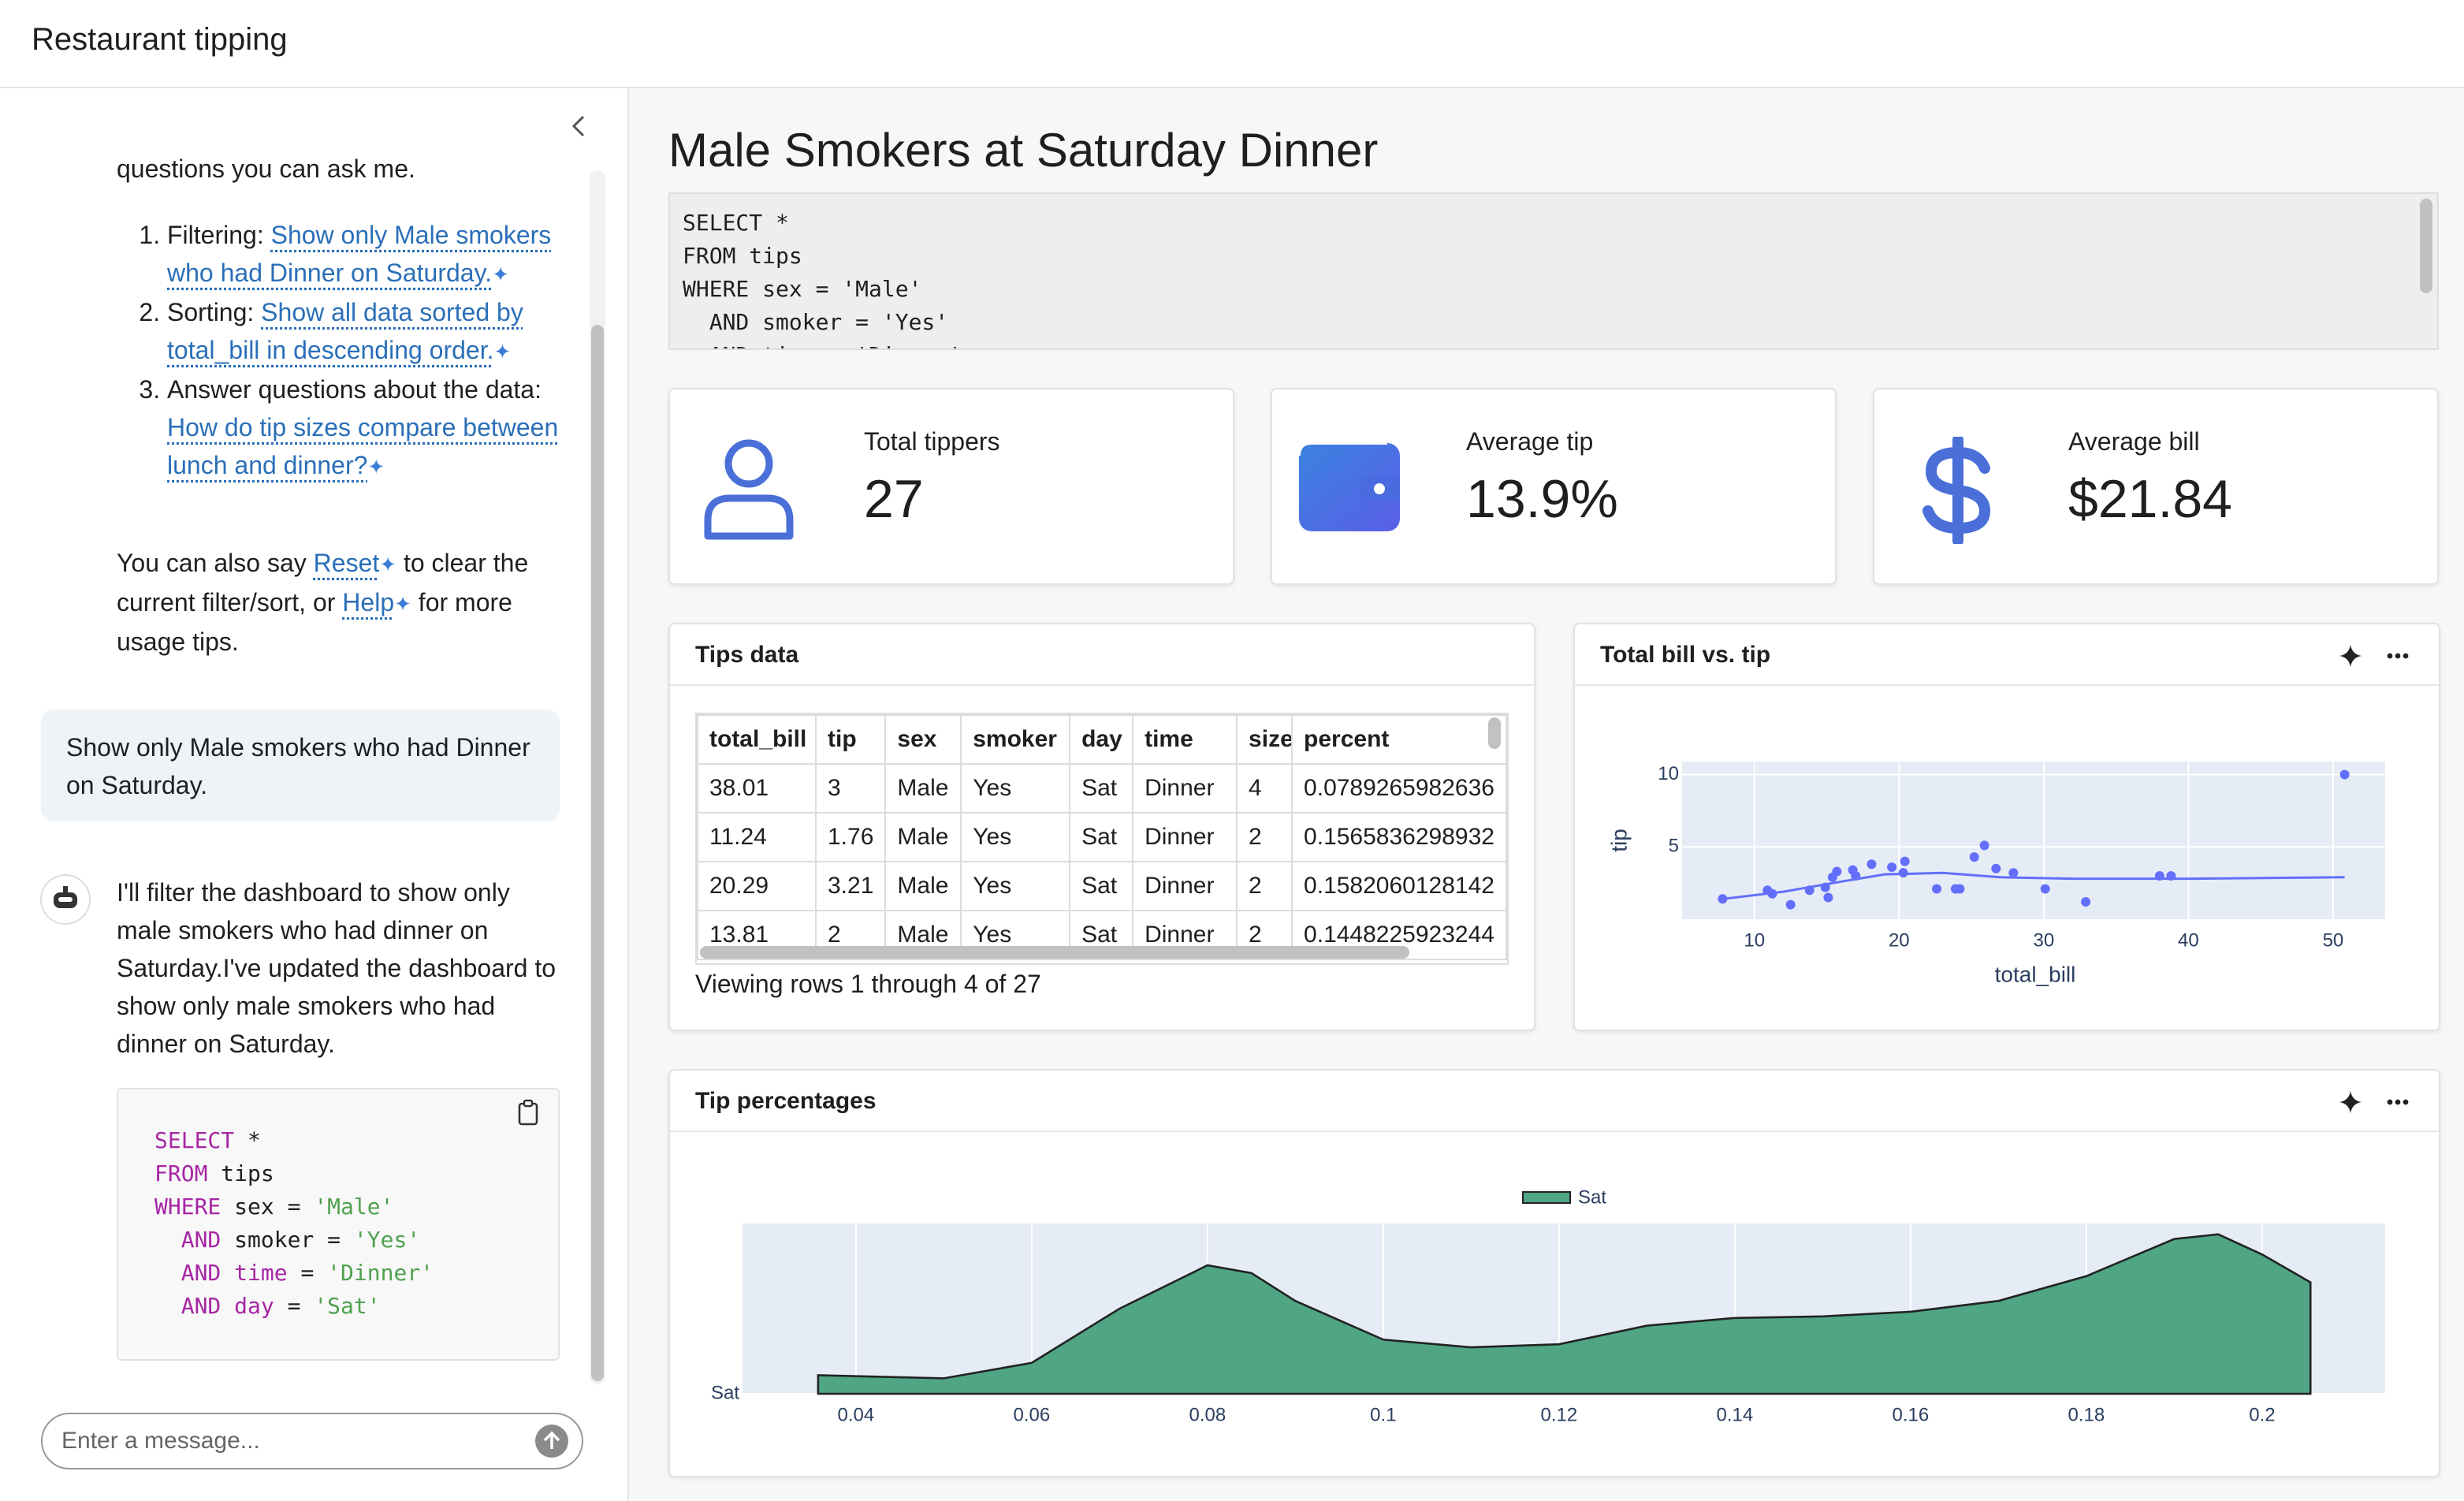  Describe the element at coordinates (551, 1441) in the screenshot. I see `send-button` at that location.